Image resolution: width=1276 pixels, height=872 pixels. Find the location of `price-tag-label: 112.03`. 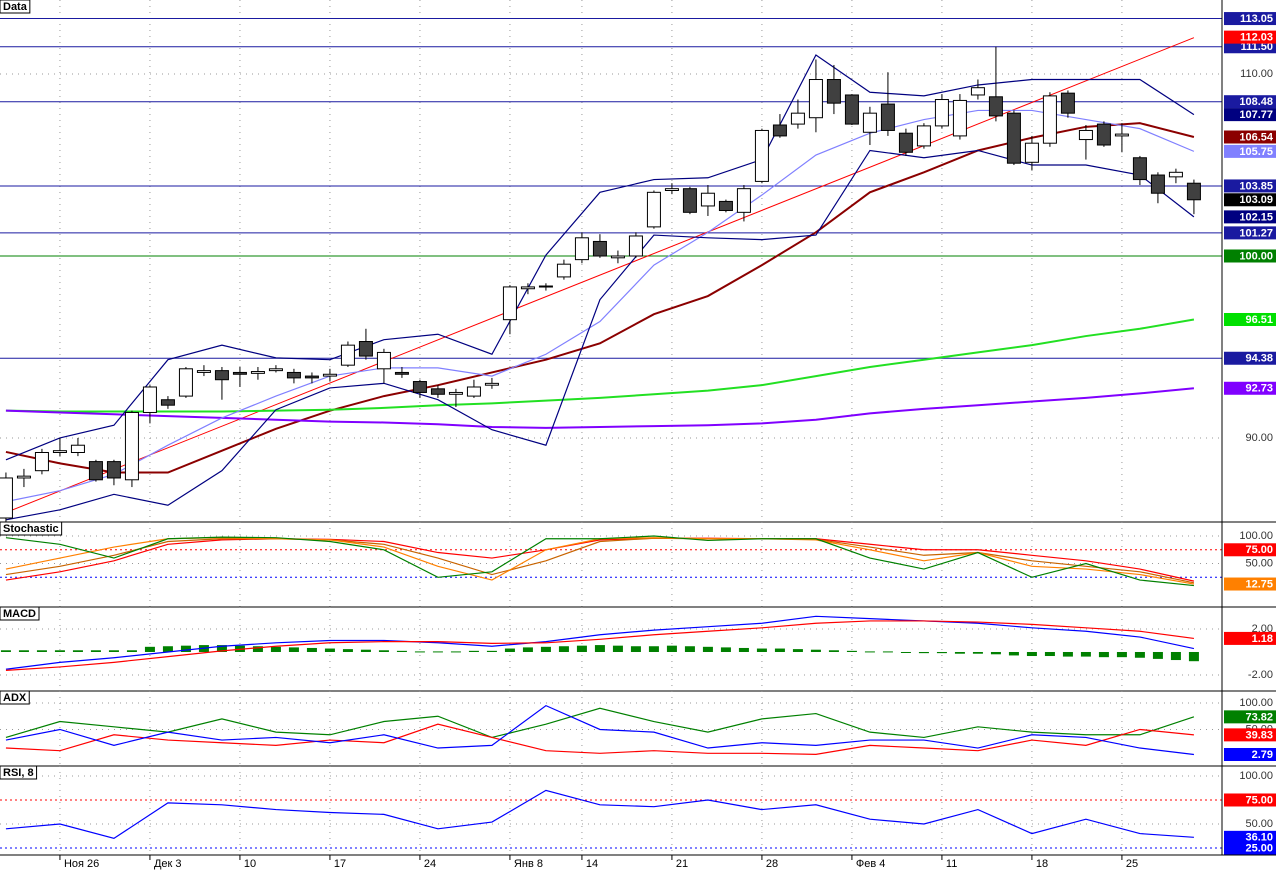

price-tag-label: 112.03 is located at coordinates (1256, 38).